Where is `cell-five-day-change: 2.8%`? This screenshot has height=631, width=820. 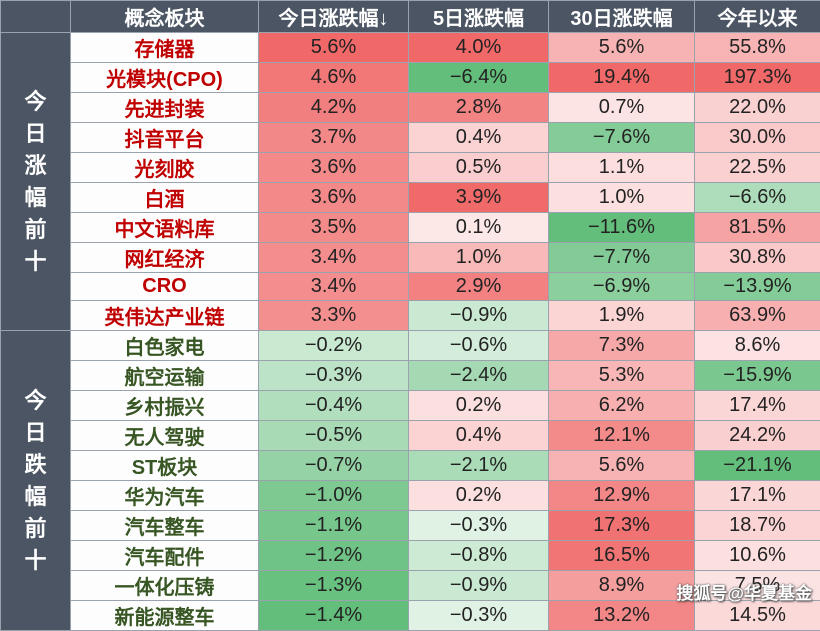
cell-five-day-change: 2.8% is located at coordinates (479, 108).